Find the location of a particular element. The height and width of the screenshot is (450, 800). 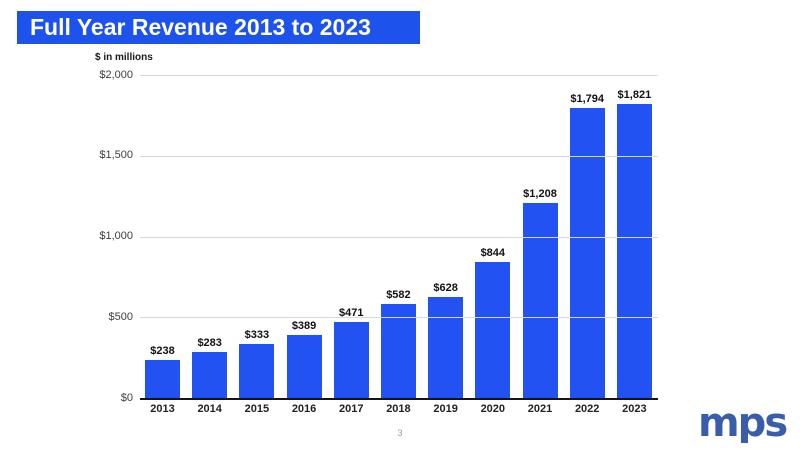

y-axis-tick-label: $0 is located at coordinates (126, 397).